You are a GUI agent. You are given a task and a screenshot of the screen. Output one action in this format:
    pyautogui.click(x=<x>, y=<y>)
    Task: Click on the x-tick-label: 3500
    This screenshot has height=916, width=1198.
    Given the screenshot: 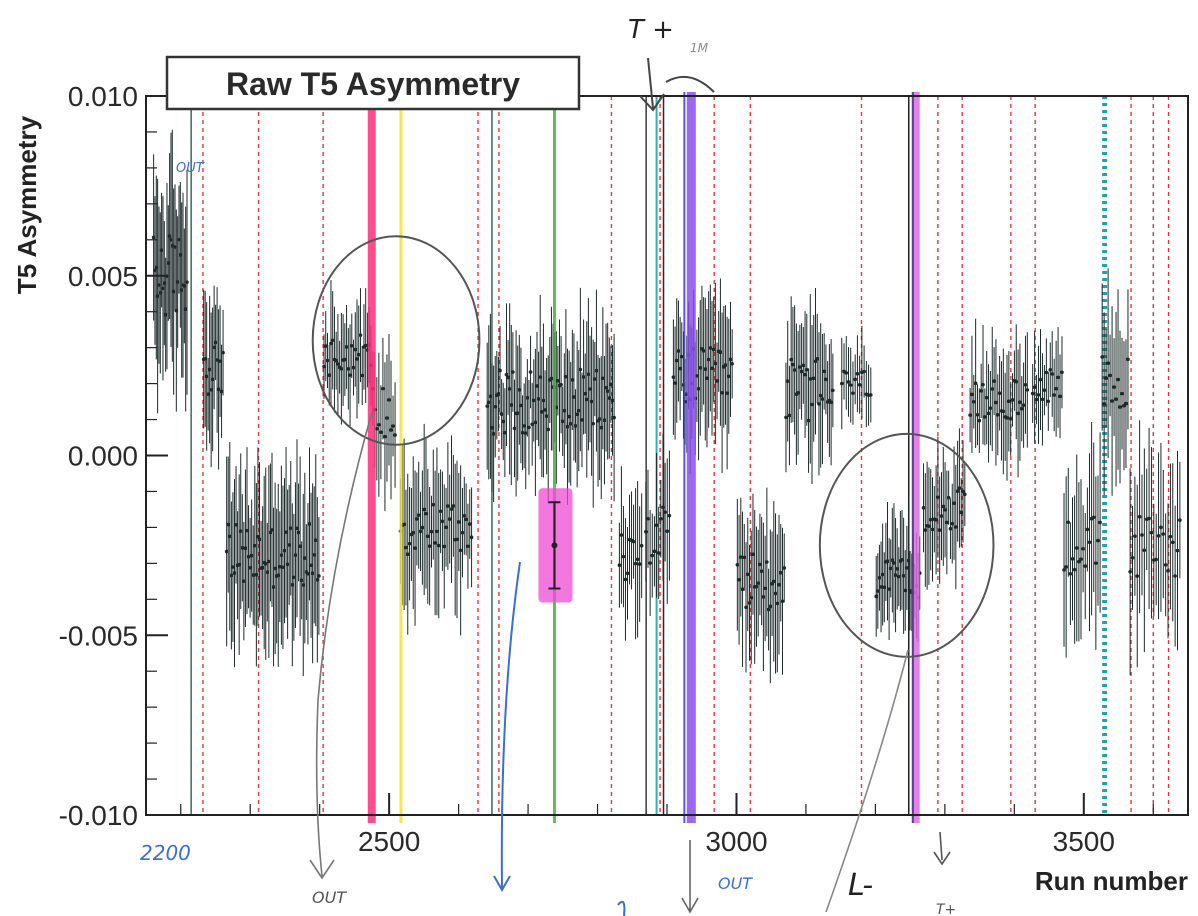 What is the action you would take?
    pyautogui.click(x=1084, y=841)
    